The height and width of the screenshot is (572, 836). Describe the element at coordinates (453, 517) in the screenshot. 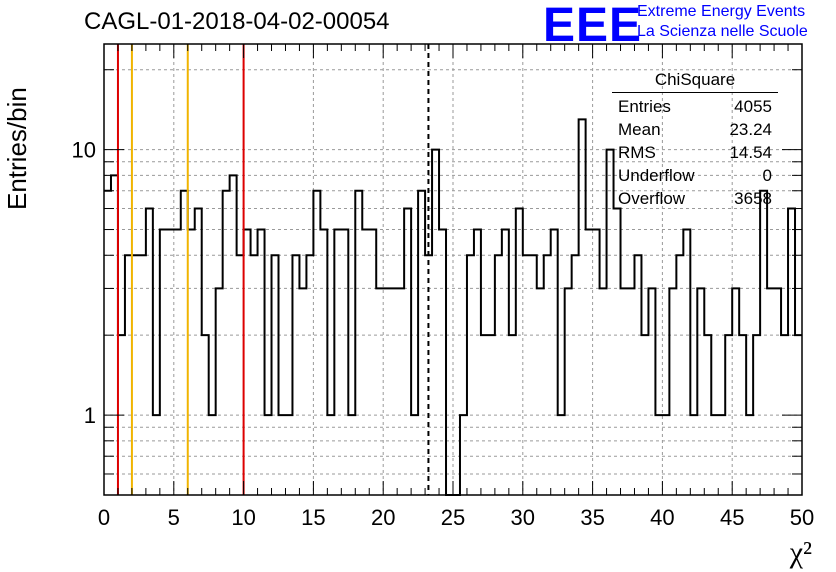

I see `x-tick-label: 25` at that location.